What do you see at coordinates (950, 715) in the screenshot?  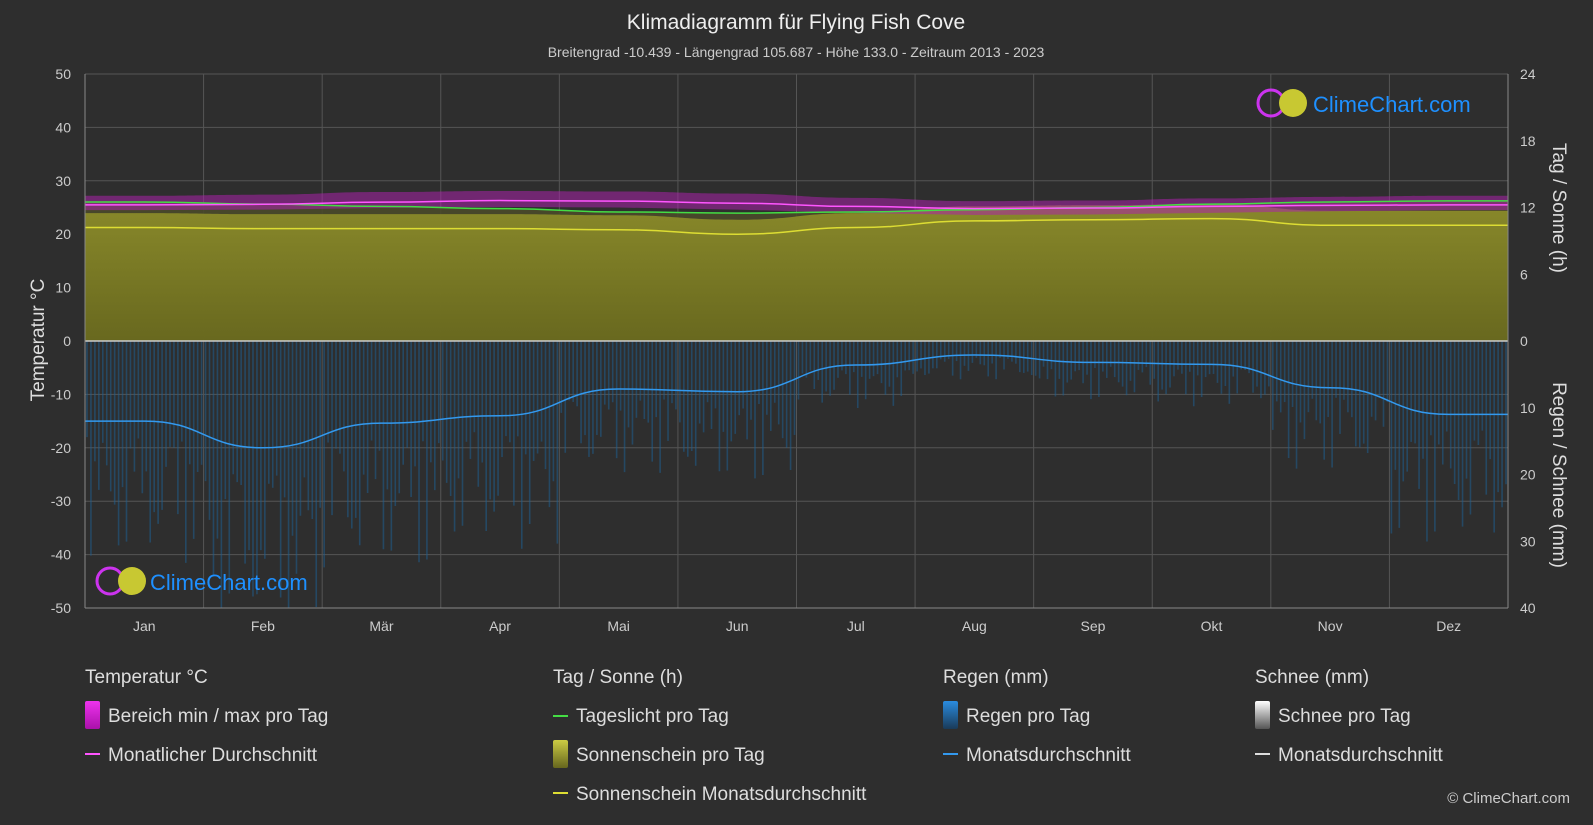 I see `legend-swatch-rain` at bounding box center [950, 715].